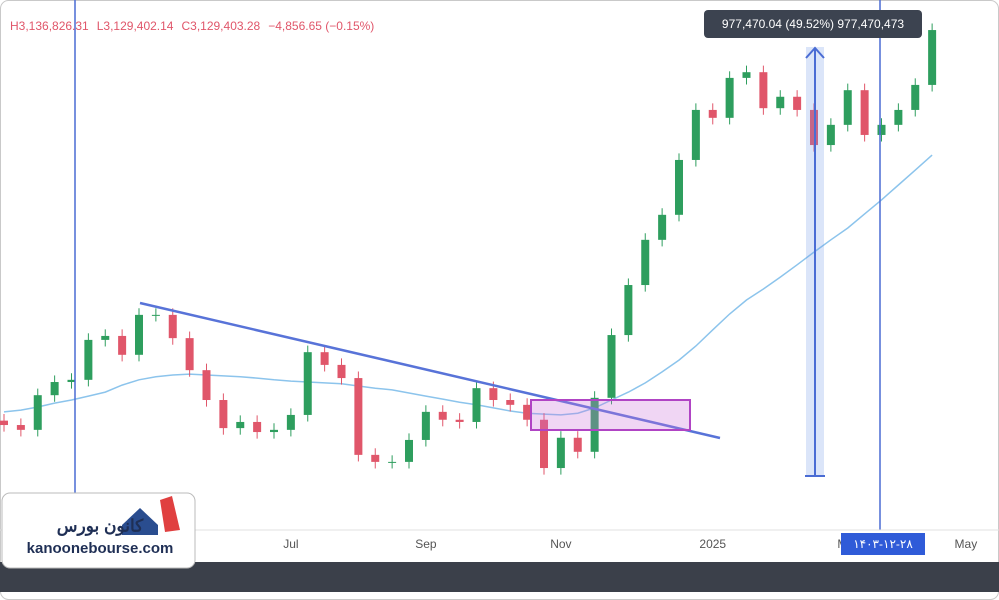  What do you see at coordinates (815, 52) in the screenshot?
I see `measure-arrow-head` at bounding box center [815, 52].